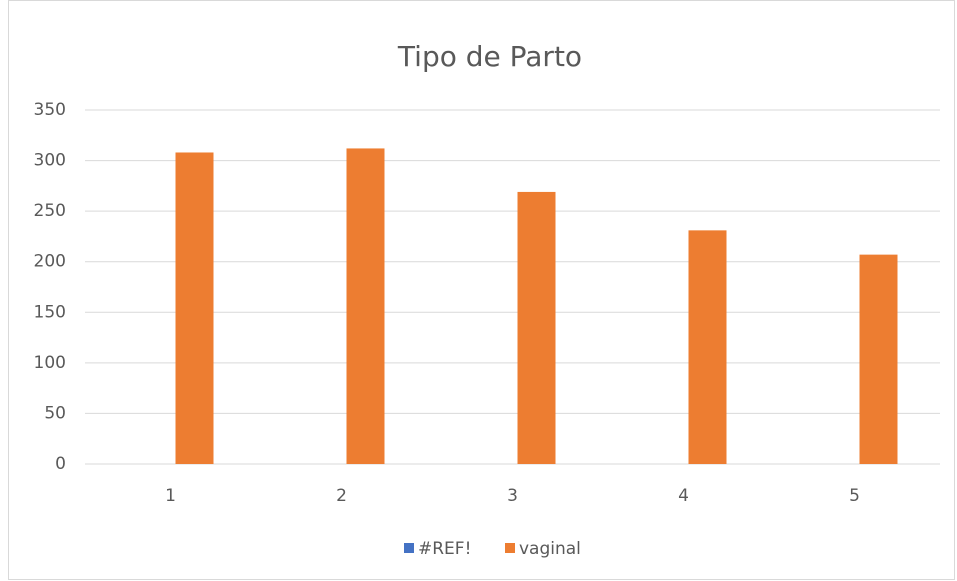 The height and width of the screenshot is (581, 957). What do you see at coordinates (683, 496) in the screenshot?
I see `x-tick-label: 4` at bounding box center [683, 496].